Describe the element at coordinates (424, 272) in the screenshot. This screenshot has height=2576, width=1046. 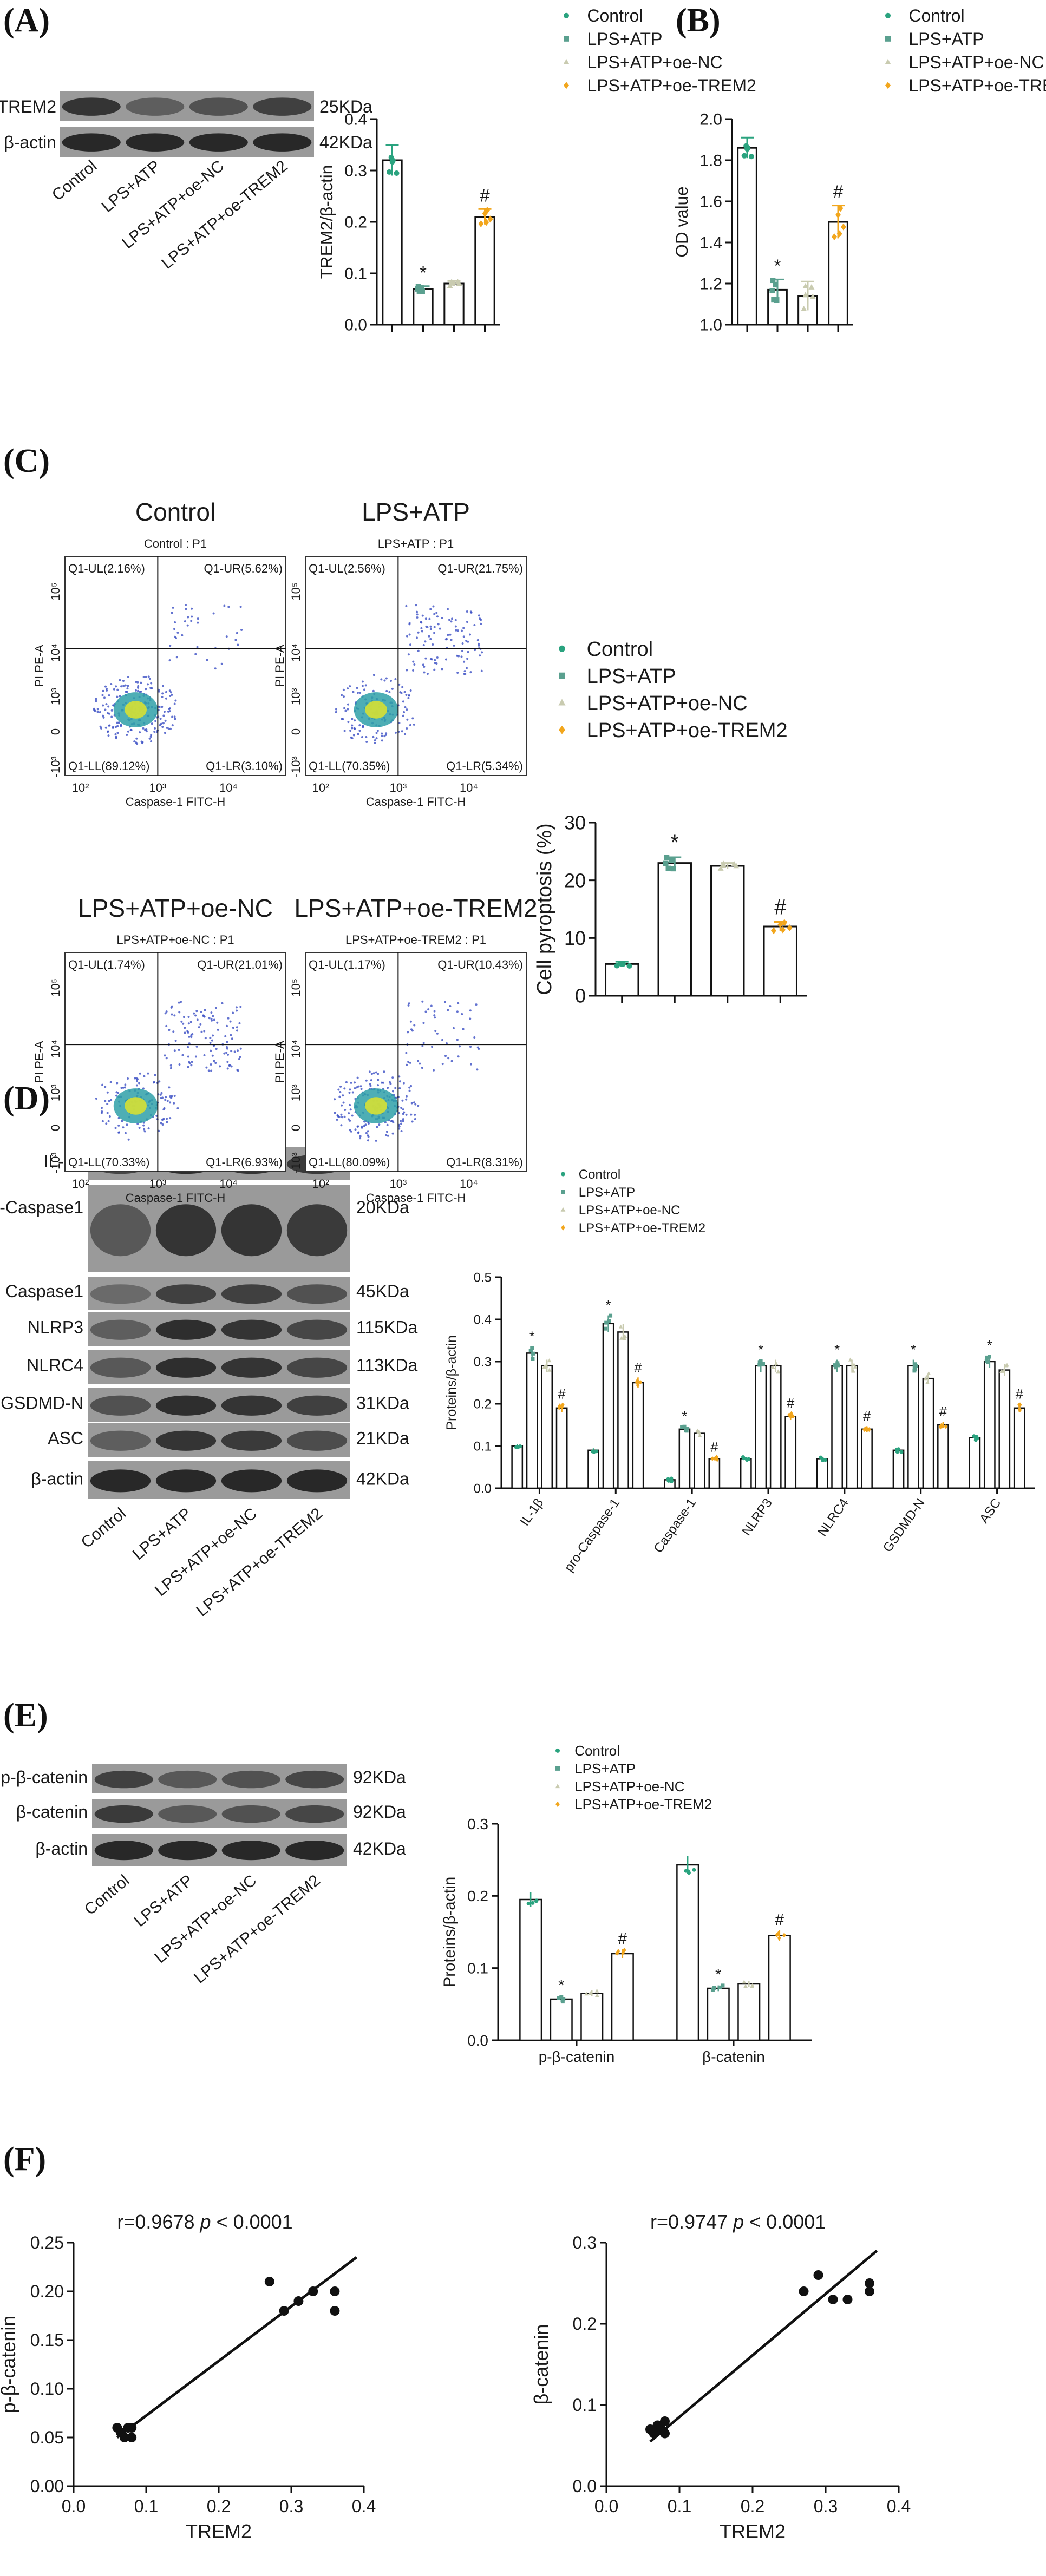
I see `chart-A-sig-1: *` at that location.